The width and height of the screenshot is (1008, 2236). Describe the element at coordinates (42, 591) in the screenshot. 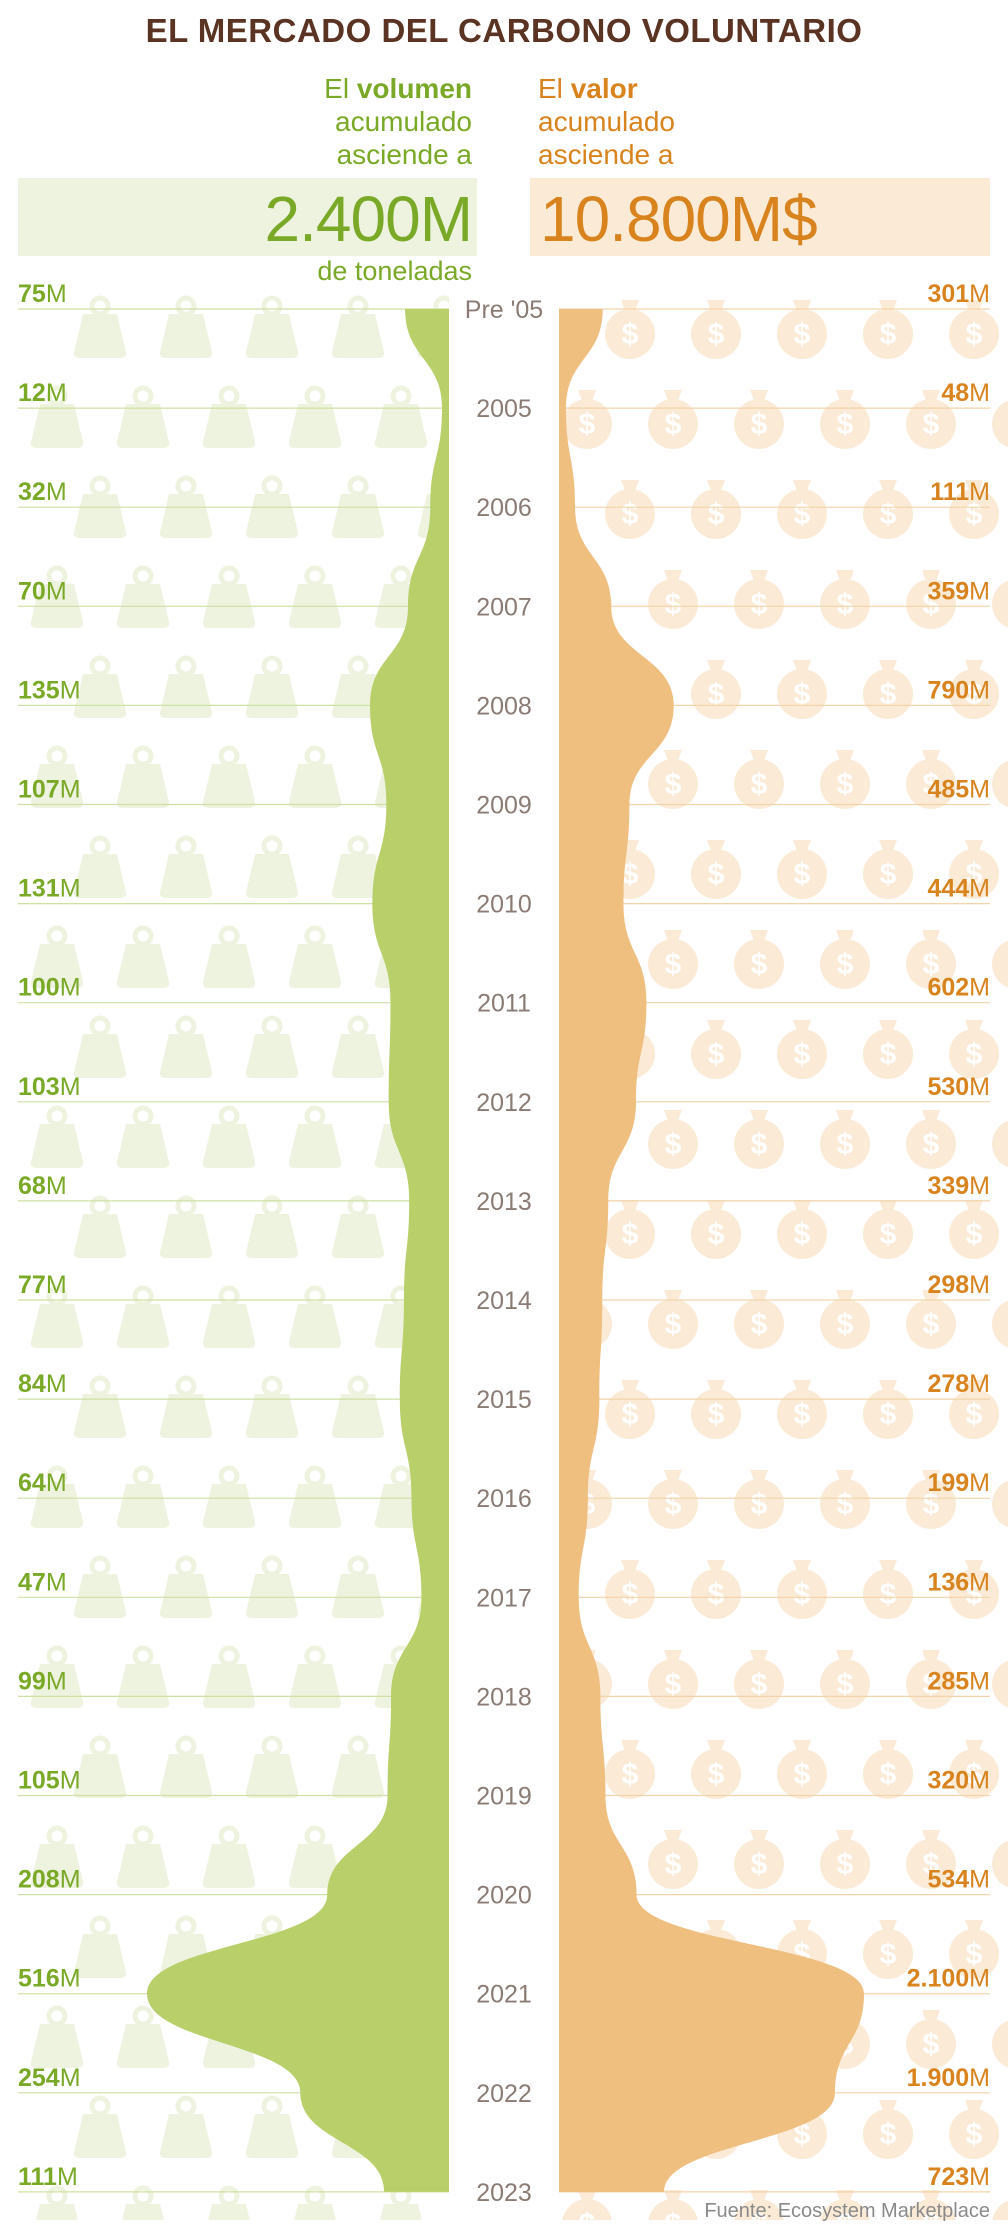

I see `volume-data-label: 70M` at that location.